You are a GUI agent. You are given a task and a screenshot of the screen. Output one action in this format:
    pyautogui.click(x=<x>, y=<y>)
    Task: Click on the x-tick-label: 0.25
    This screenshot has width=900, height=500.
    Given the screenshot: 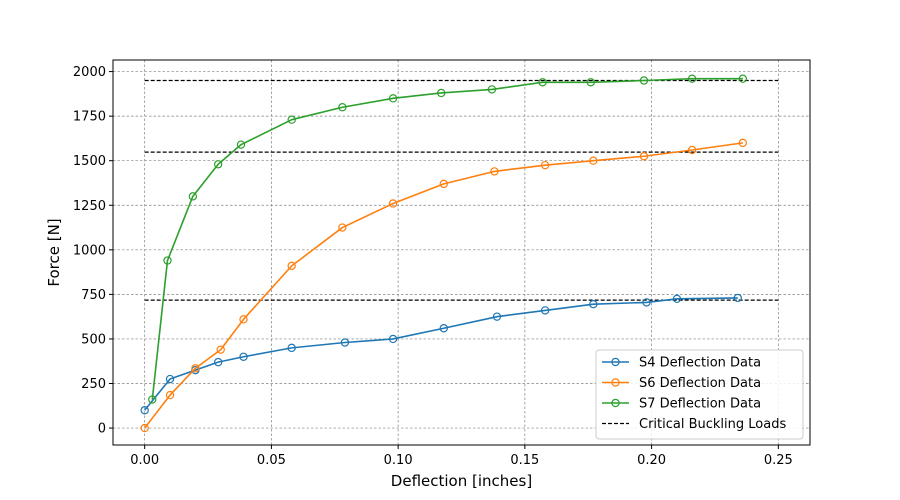 What is the action you would take?
    pyautogui.click(x=778, y=460)
    